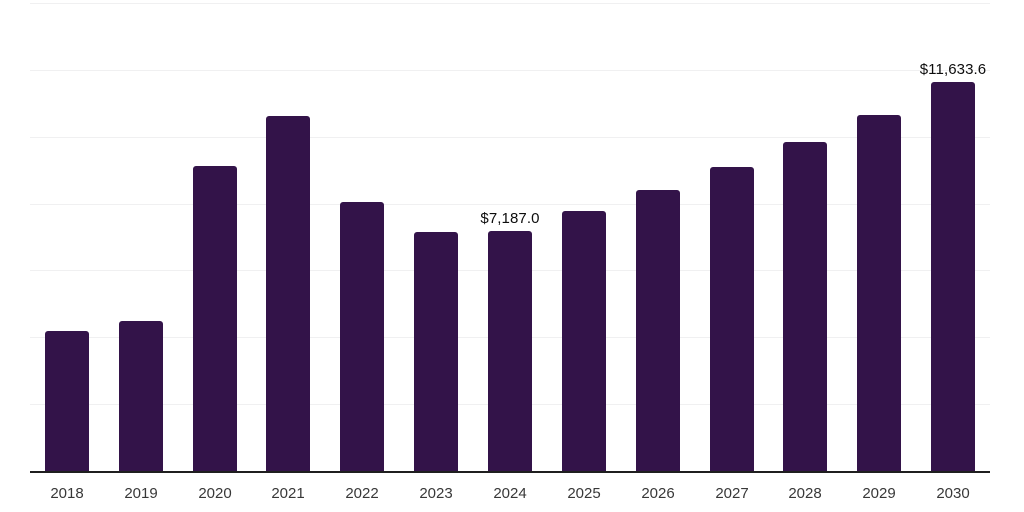 The image size is (1024, 512). What do you see at coordinates (805, 493) in the screenshot?
I see `x-tick-label-2028: 2028` at bounding box center [805, 493].